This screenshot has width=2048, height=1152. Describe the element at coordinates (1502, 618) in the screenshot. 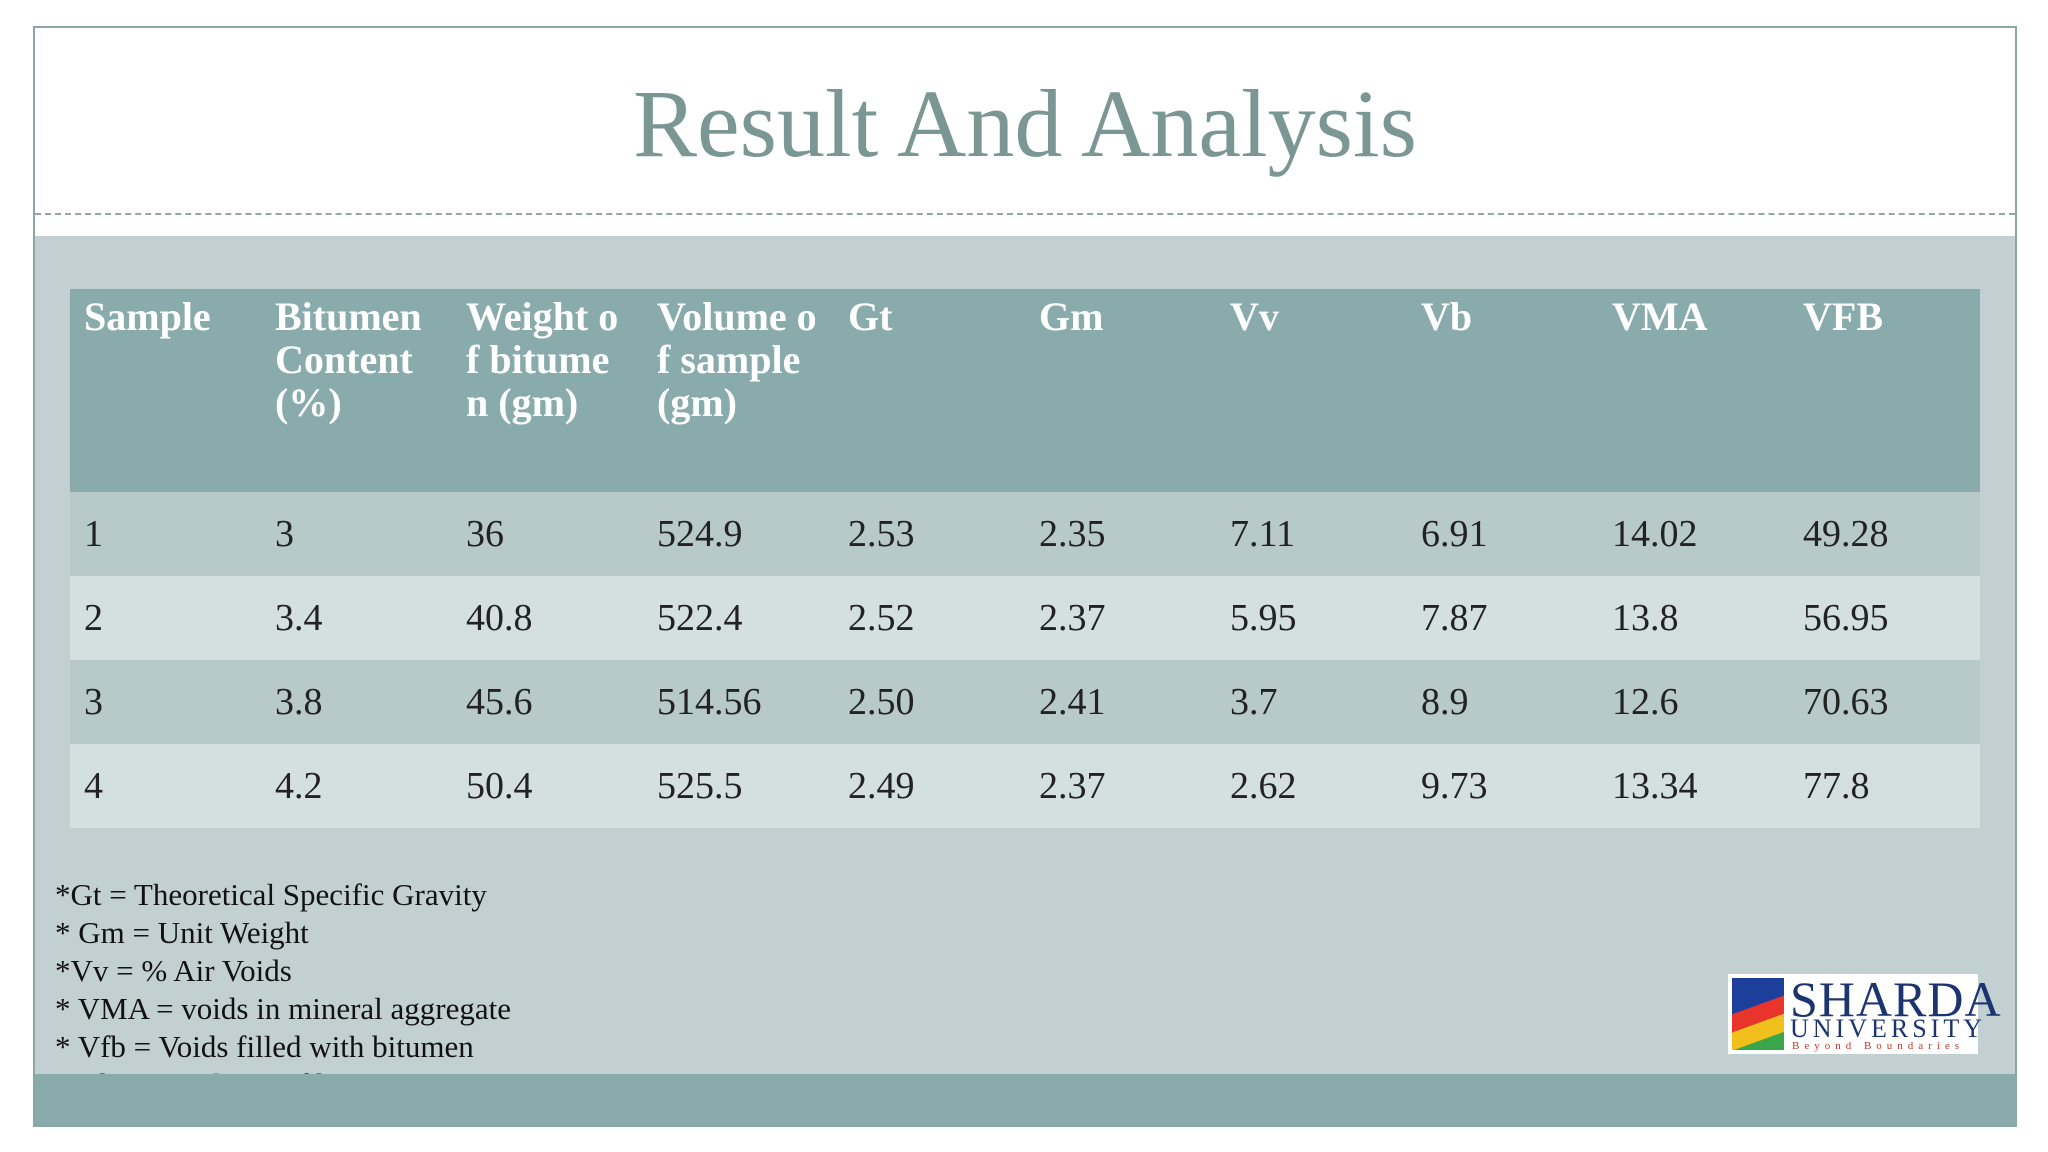

I see `table-cell: 7.87` at that location.